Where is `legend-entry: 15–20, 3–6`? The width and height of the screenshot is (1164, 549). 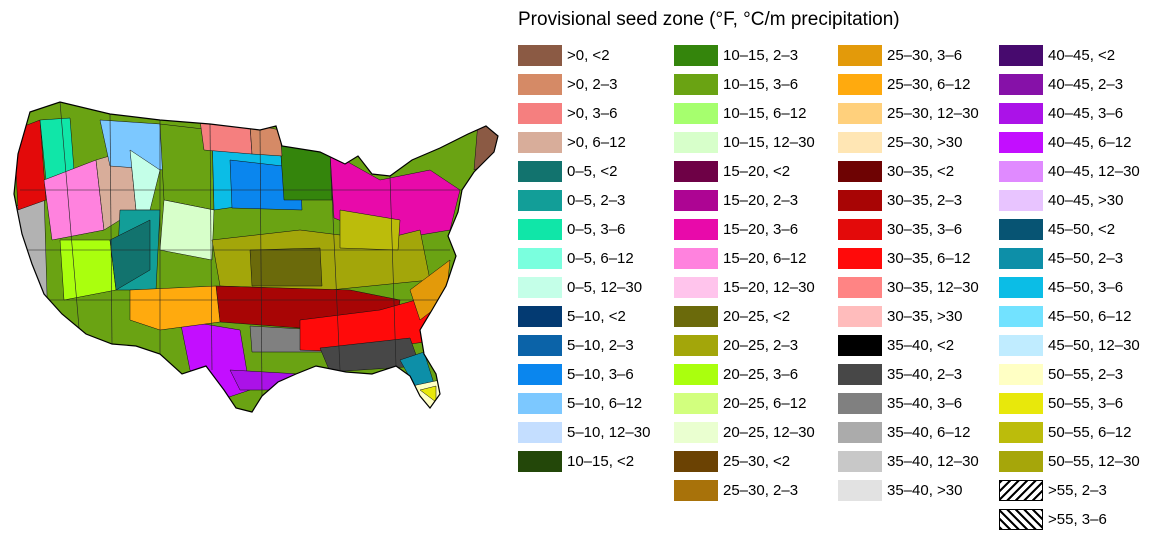 legend-entry: 15–20, 3–6 is located at coordinates (736, 229).